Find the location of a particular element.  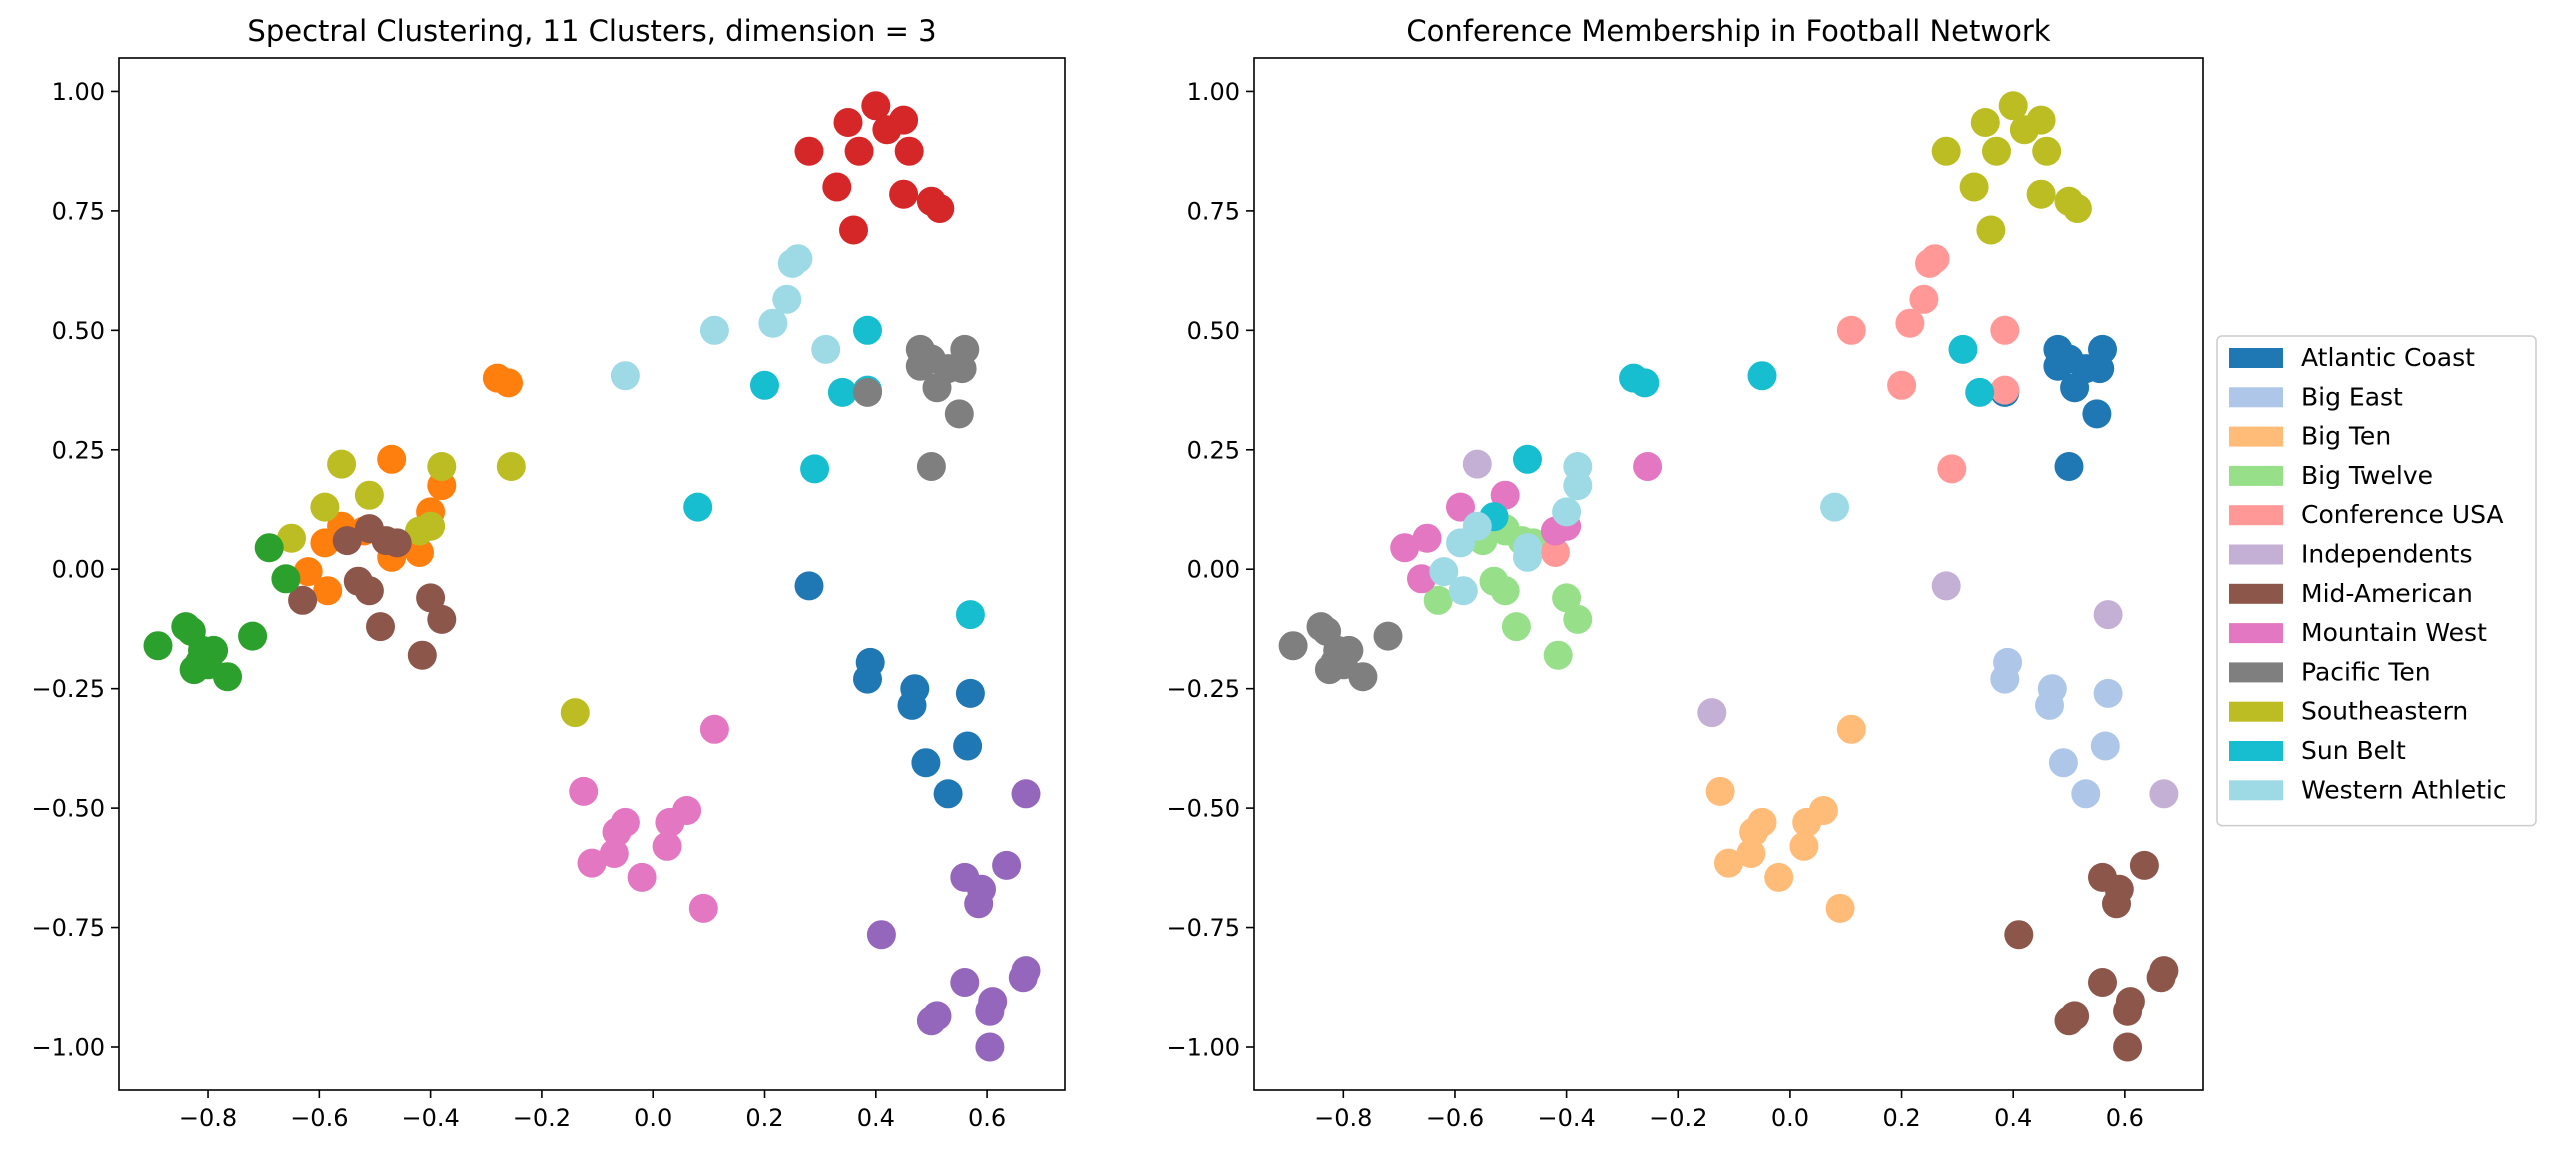

y-tick-label: 0.25 is located at coordinates (78, 450).